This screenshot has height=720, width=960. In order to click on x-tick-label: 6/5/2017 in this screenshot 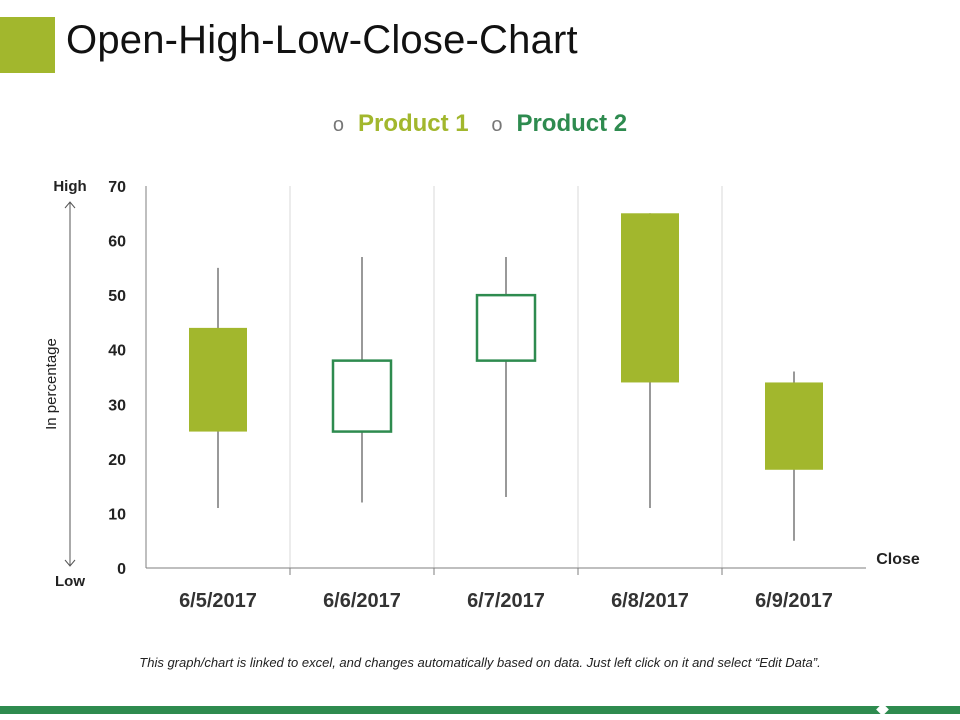, I will do `click(218, 601)`.